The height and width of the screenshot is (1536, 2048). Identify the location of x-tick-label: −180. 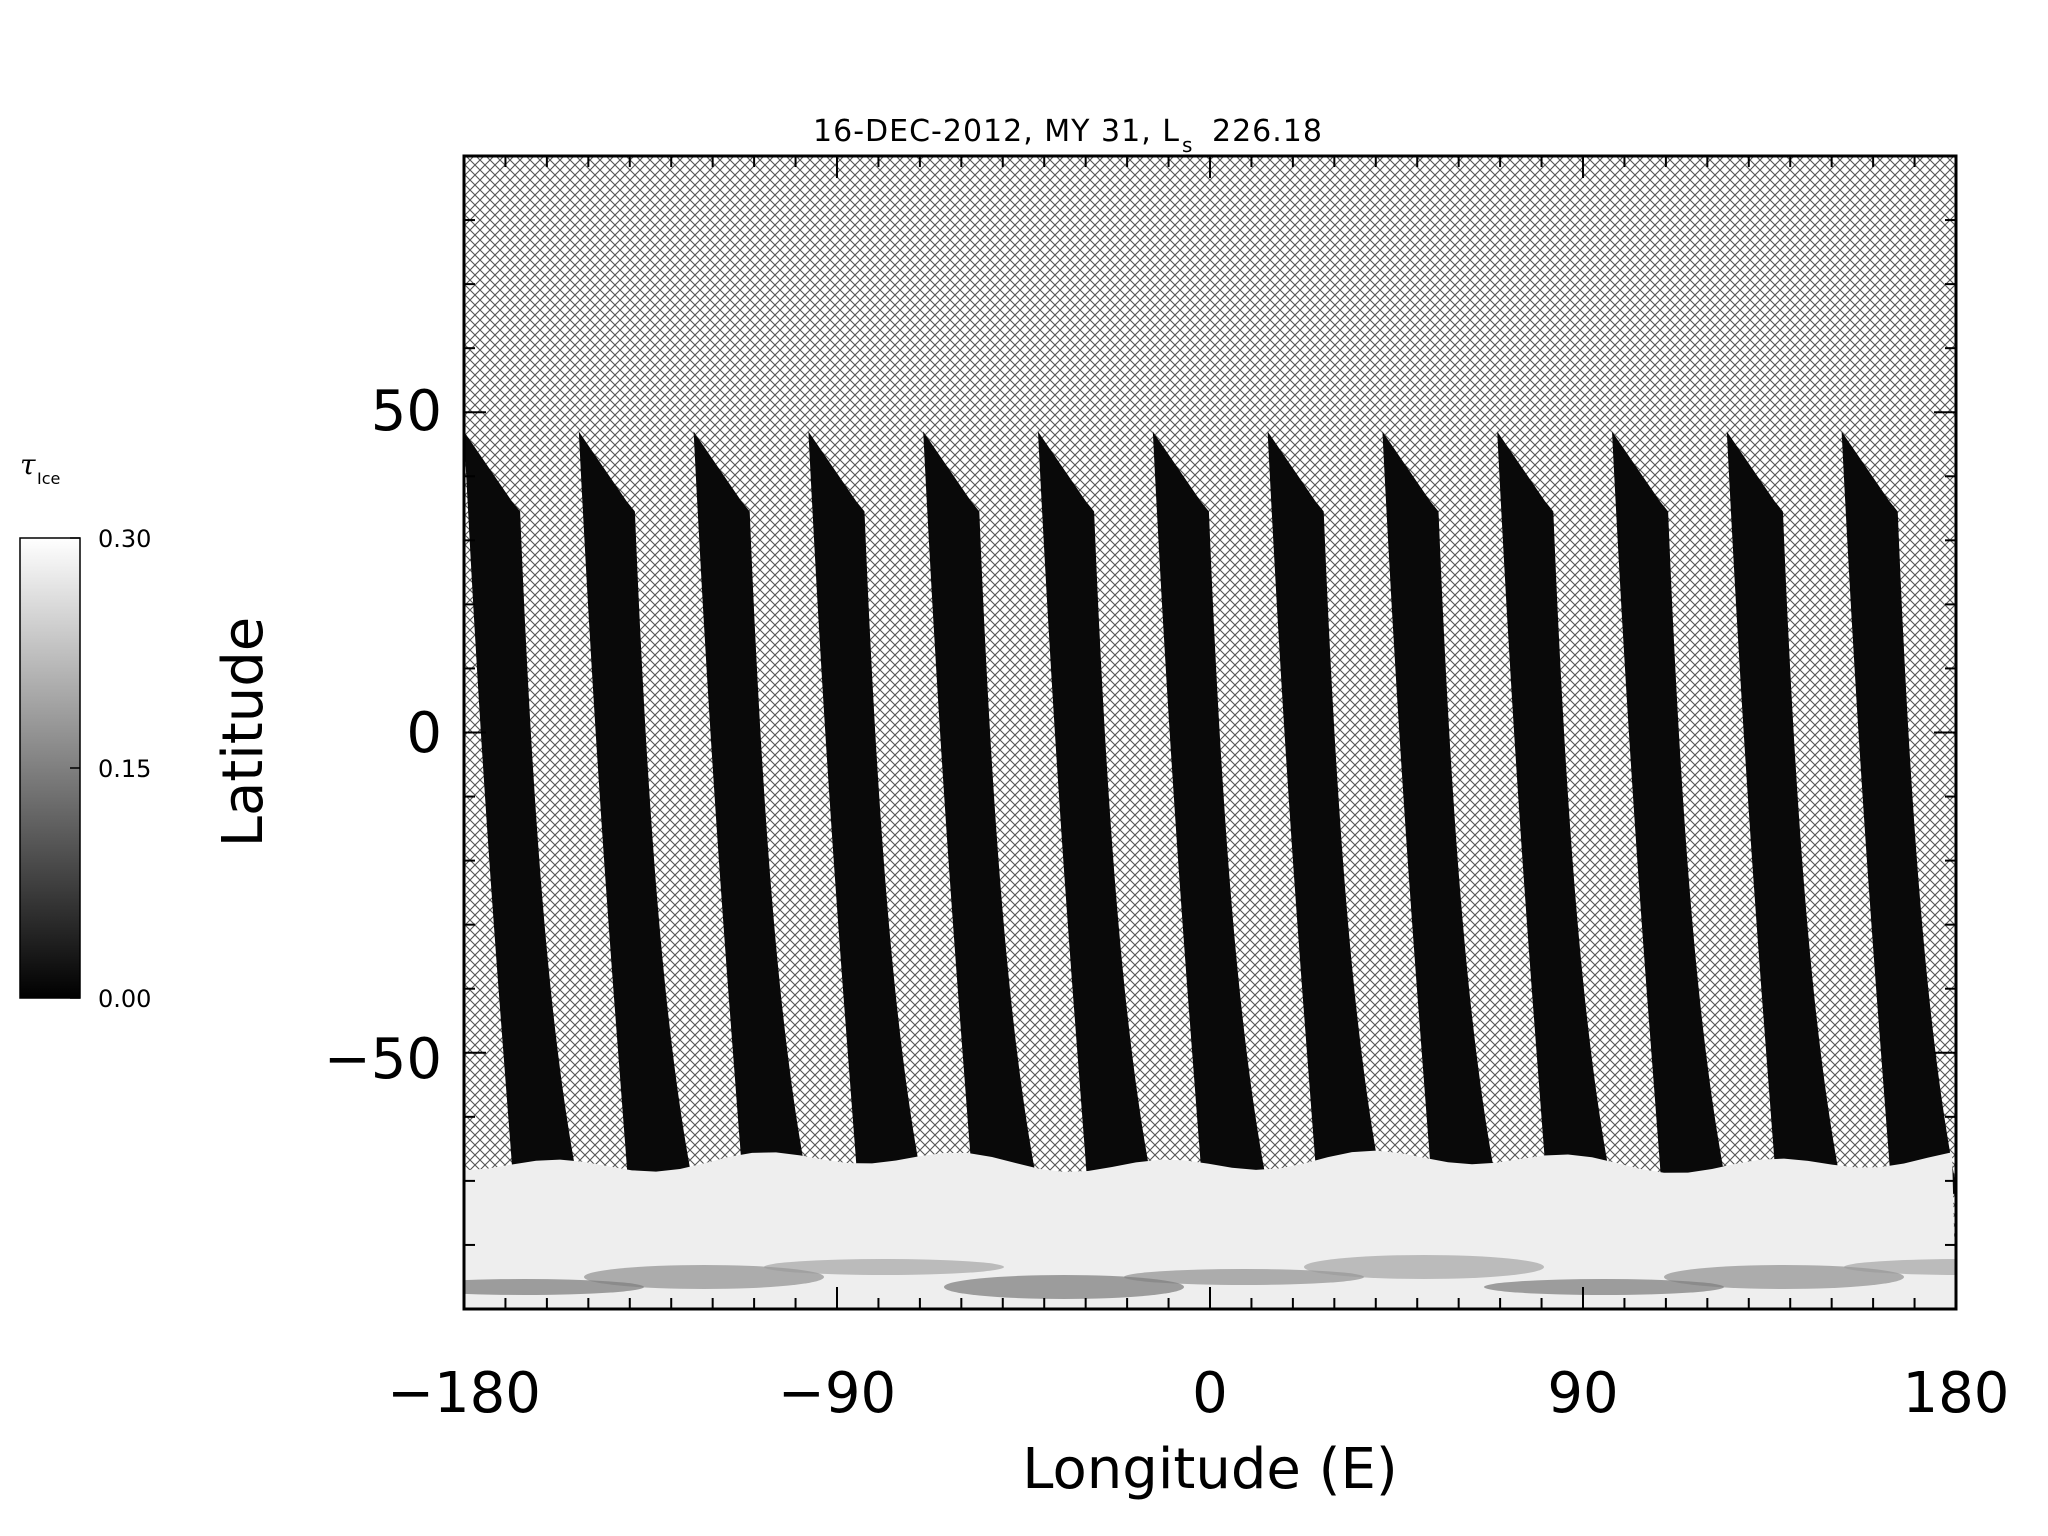
(464, 1393).